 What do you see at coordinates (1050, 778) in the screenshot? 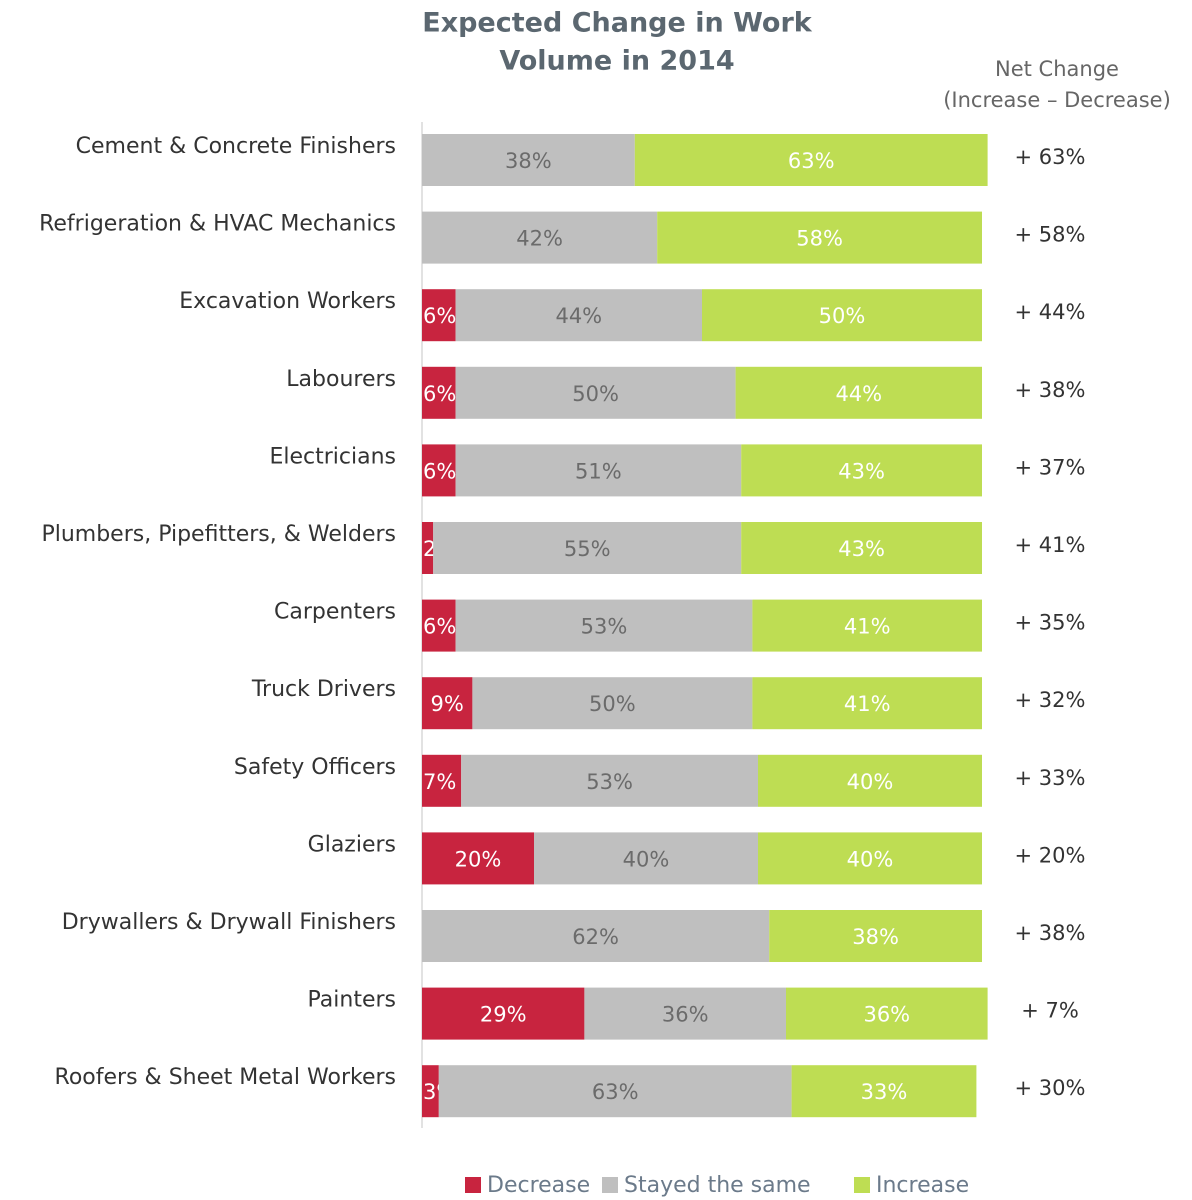
I see `net-change-label: + 33%` at bounding box center [1050, 778].